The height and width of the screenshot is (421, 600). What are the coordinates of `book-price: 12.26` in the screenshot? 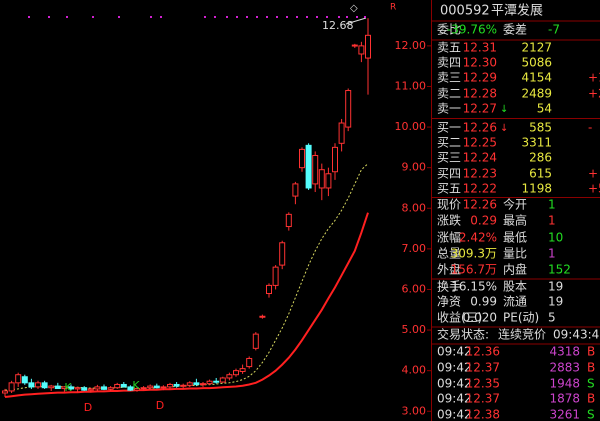 It's located at (480, 128).